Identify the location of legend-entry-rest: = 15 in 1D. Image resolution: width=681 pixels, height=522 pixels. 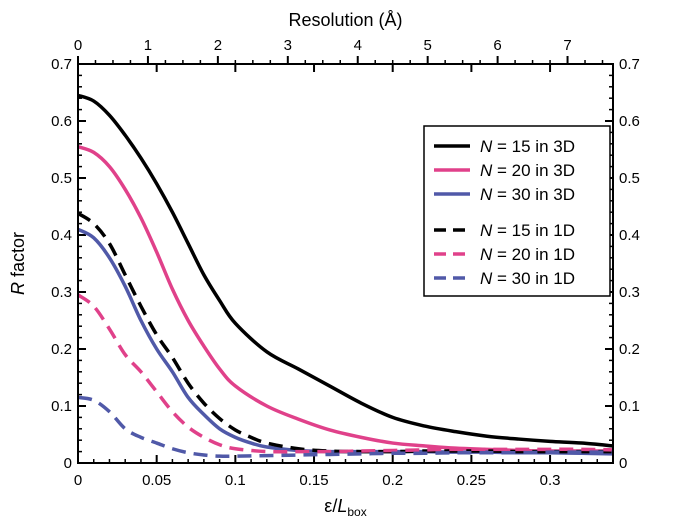
(533, 230).